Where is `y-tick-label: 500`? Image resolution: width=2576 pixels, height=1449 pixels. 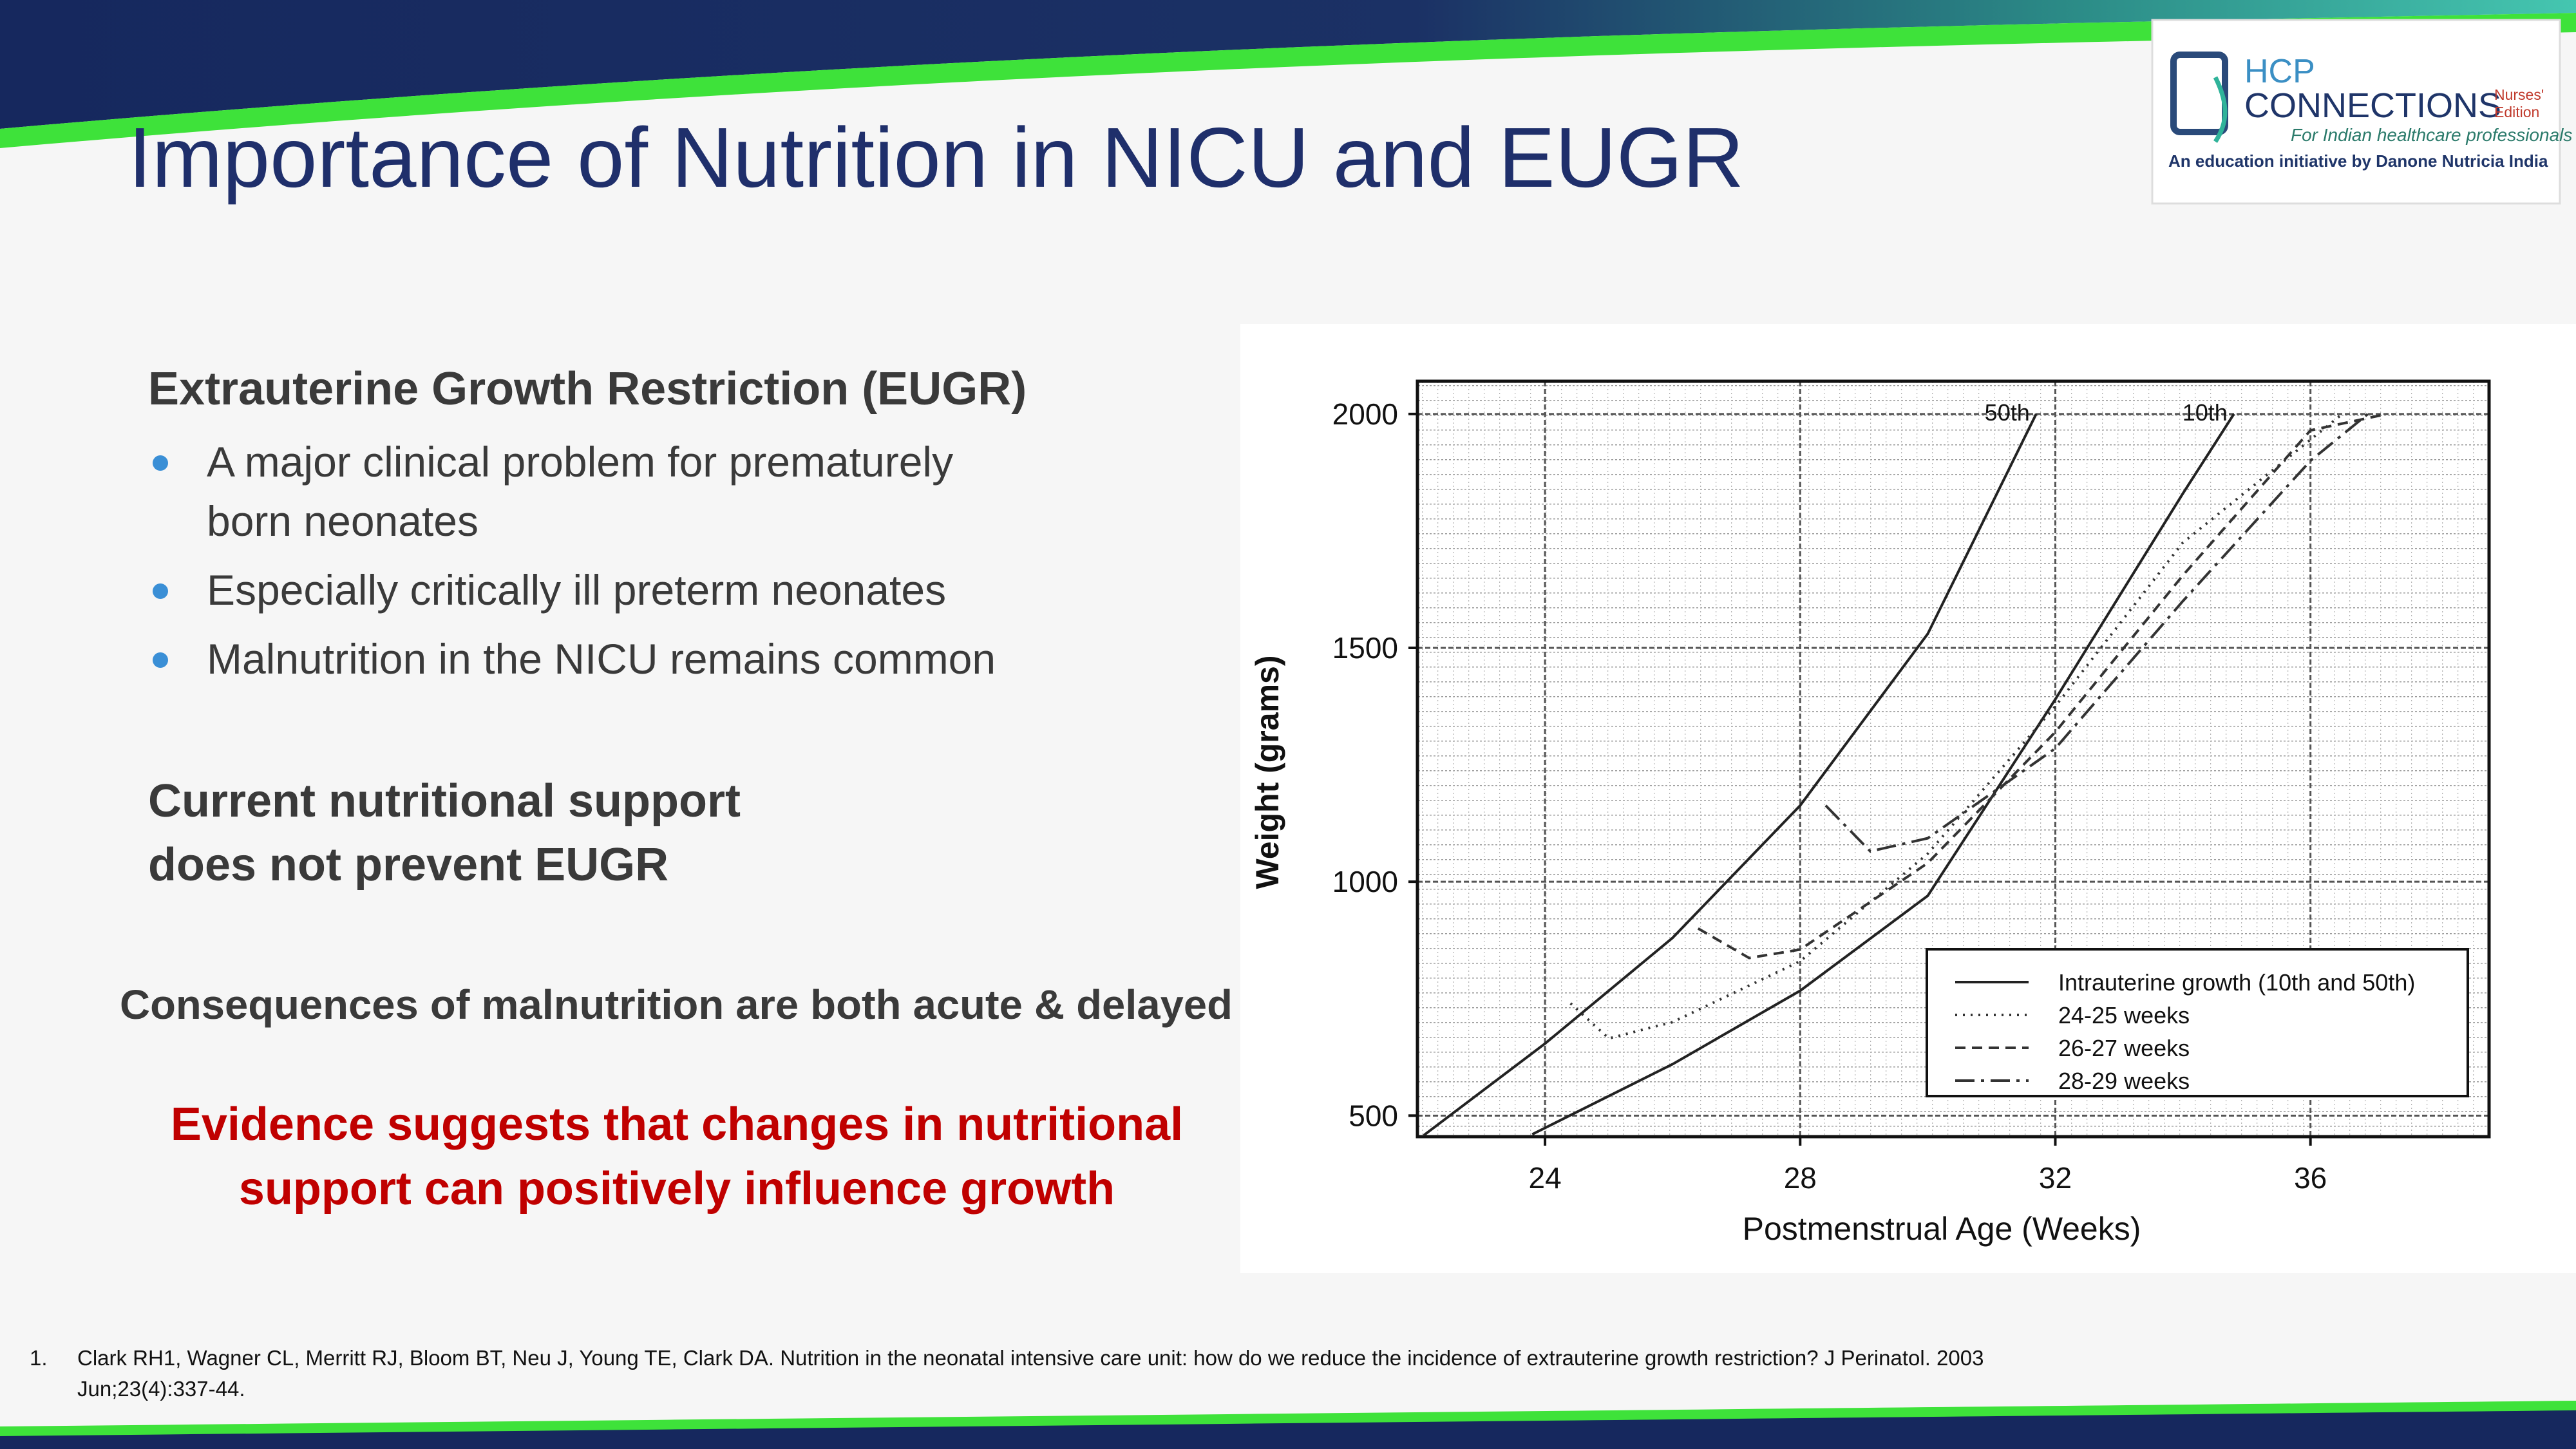 y-tick-label: 500 is located at coordinates (1374, 1115).